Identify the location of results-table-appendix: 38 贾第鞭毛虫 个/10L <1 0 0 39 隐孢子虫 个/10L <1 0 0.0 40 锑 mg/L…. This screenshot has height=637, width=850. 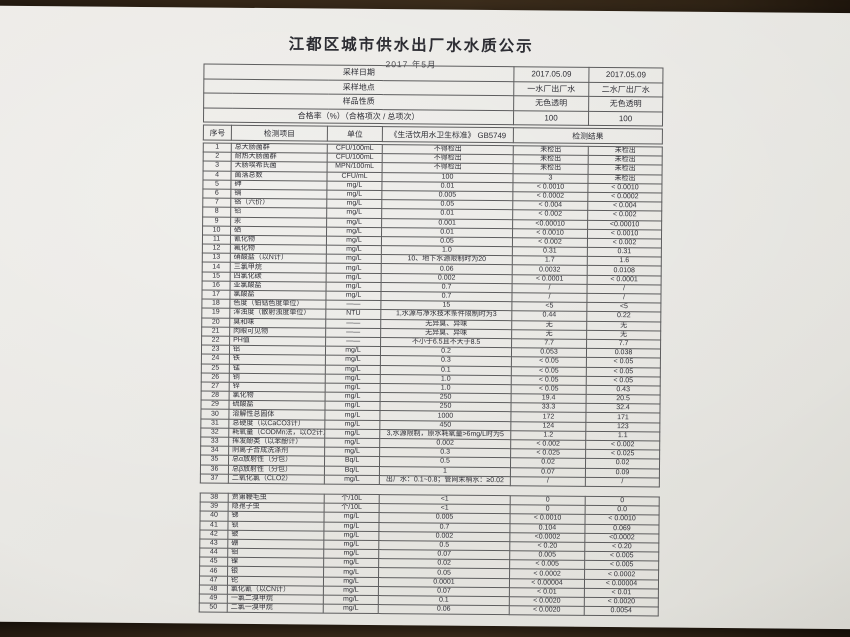
(429, 554).